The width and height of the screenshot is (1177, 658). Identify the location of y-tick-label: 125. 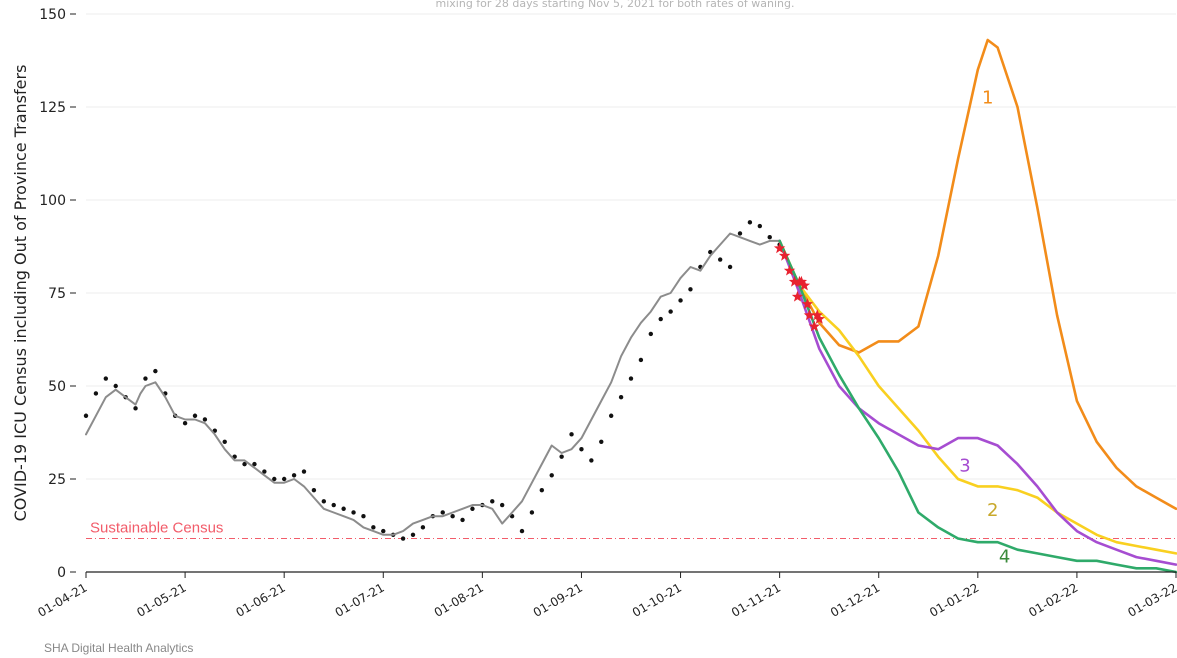
(52, 108).